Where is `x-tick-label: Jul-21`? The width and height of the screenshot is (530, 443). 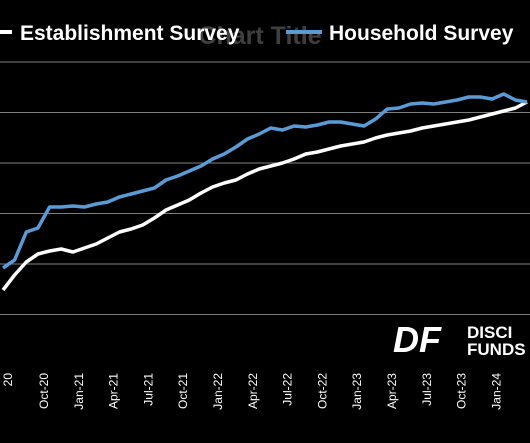 x-tick-label: Jul-21 is located at coordinates (148, 389).